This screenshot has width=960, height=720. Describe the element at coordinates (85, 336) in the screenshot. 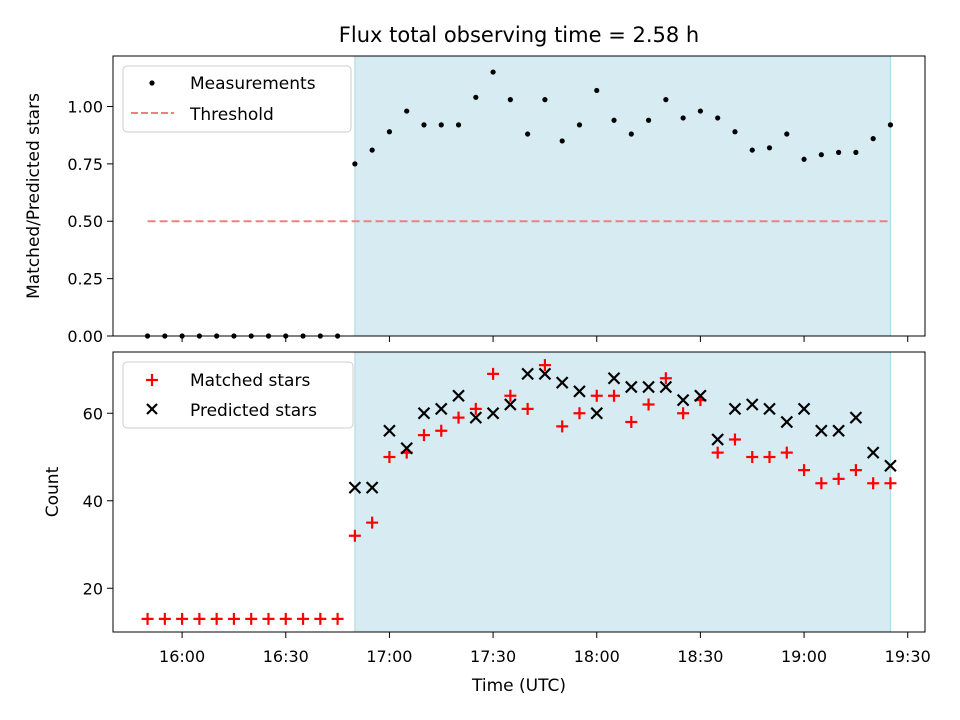

I see `y-tick-label: 0.00` at that location.